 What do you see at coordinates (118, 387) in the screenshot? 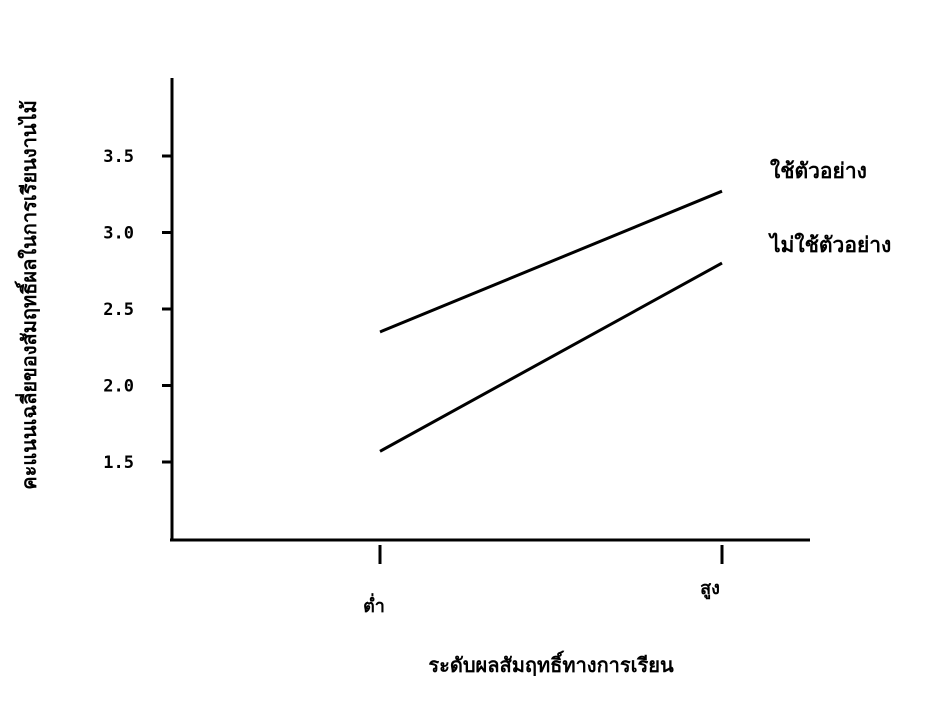
I see `y-tick-label: 2.0` at bounding box center [118, 387].